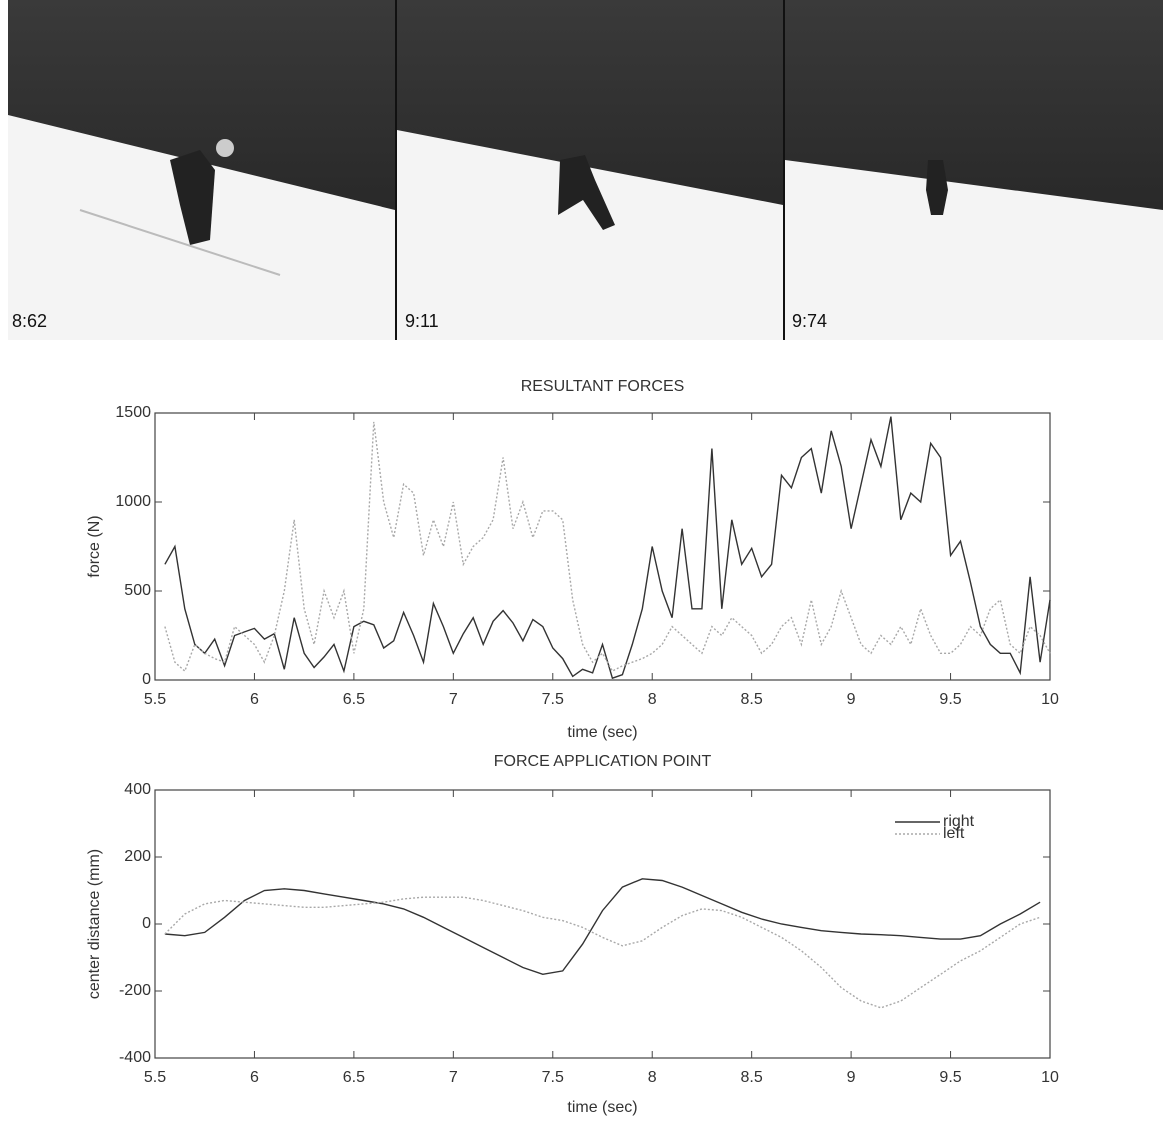 This screenshot has width=1166, height=1126. Describe the element at coordinates (809, 321) in the screenshot. I see `photo-time: 9:74` at that location.